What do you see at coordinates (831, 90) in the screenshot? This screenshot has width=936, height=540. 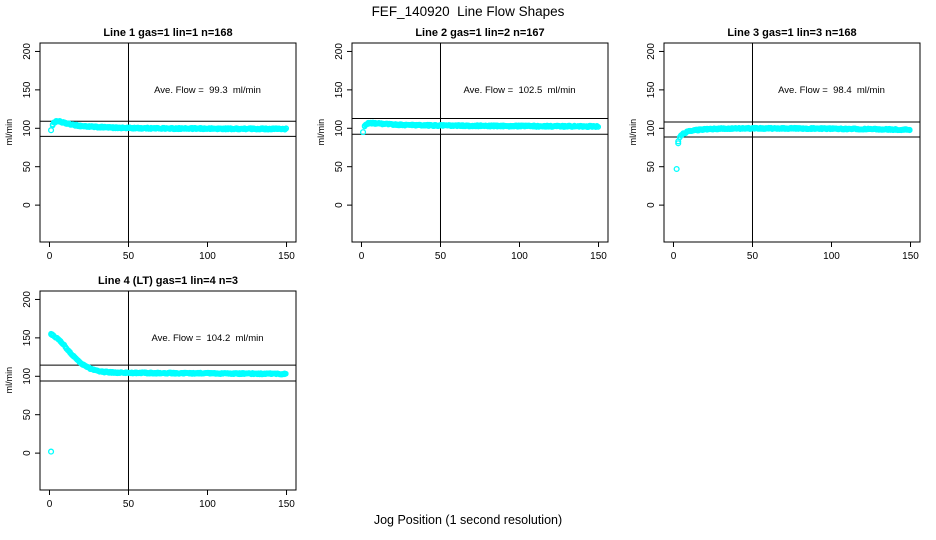 I see `ave-flow-annotation: Ave. Flow = 98.4 ml/min` at bounding box center [831, 90].